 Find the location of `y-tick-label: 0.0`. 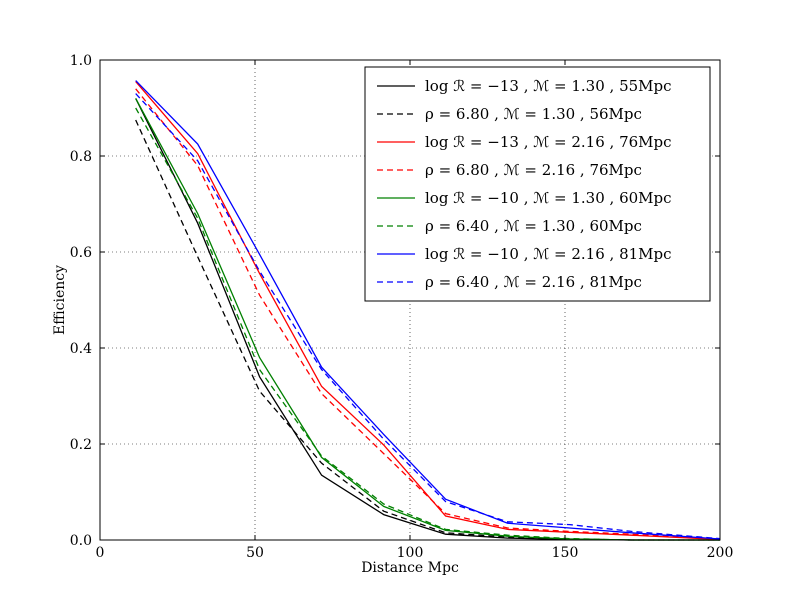

y-tick-label: 0.0 is located at coordinates (81, 541).